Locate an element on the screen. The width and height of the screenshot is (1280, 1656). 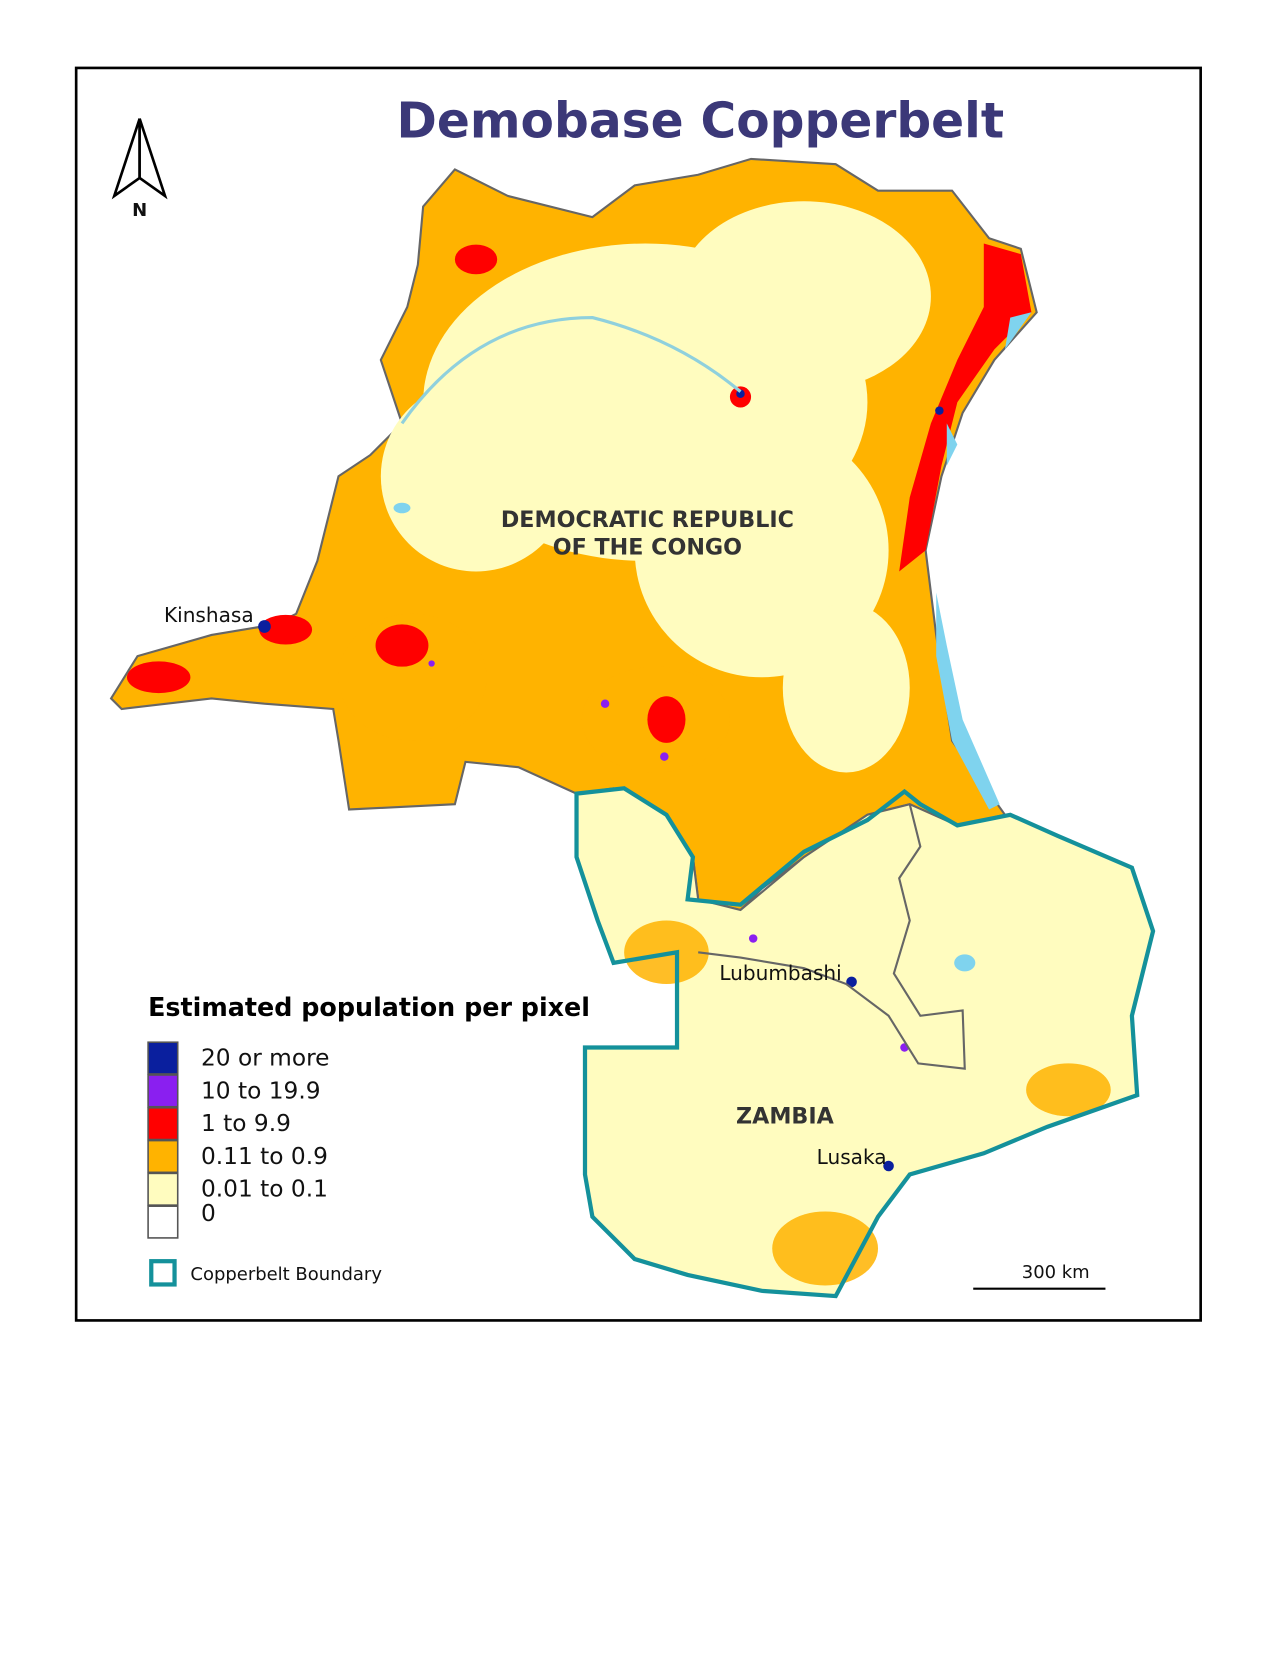
legend-label: 0 is located at coordinates (208, 1213).